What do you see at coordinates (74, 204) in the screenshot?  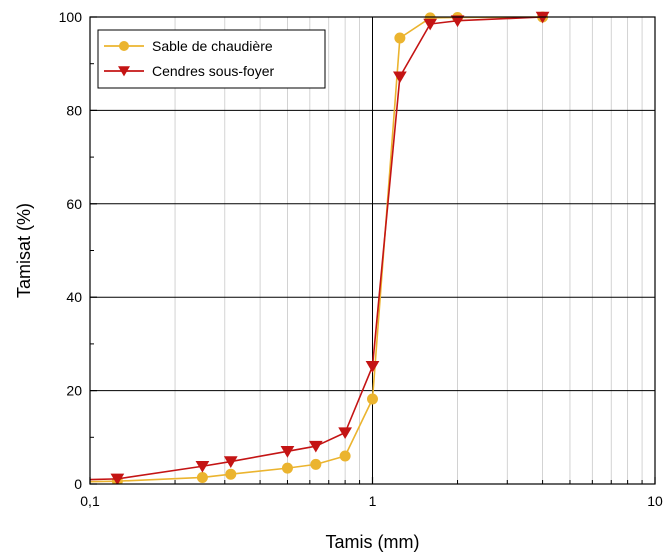 I see `y-tick-label: 60` at bounding box center [74, 204].